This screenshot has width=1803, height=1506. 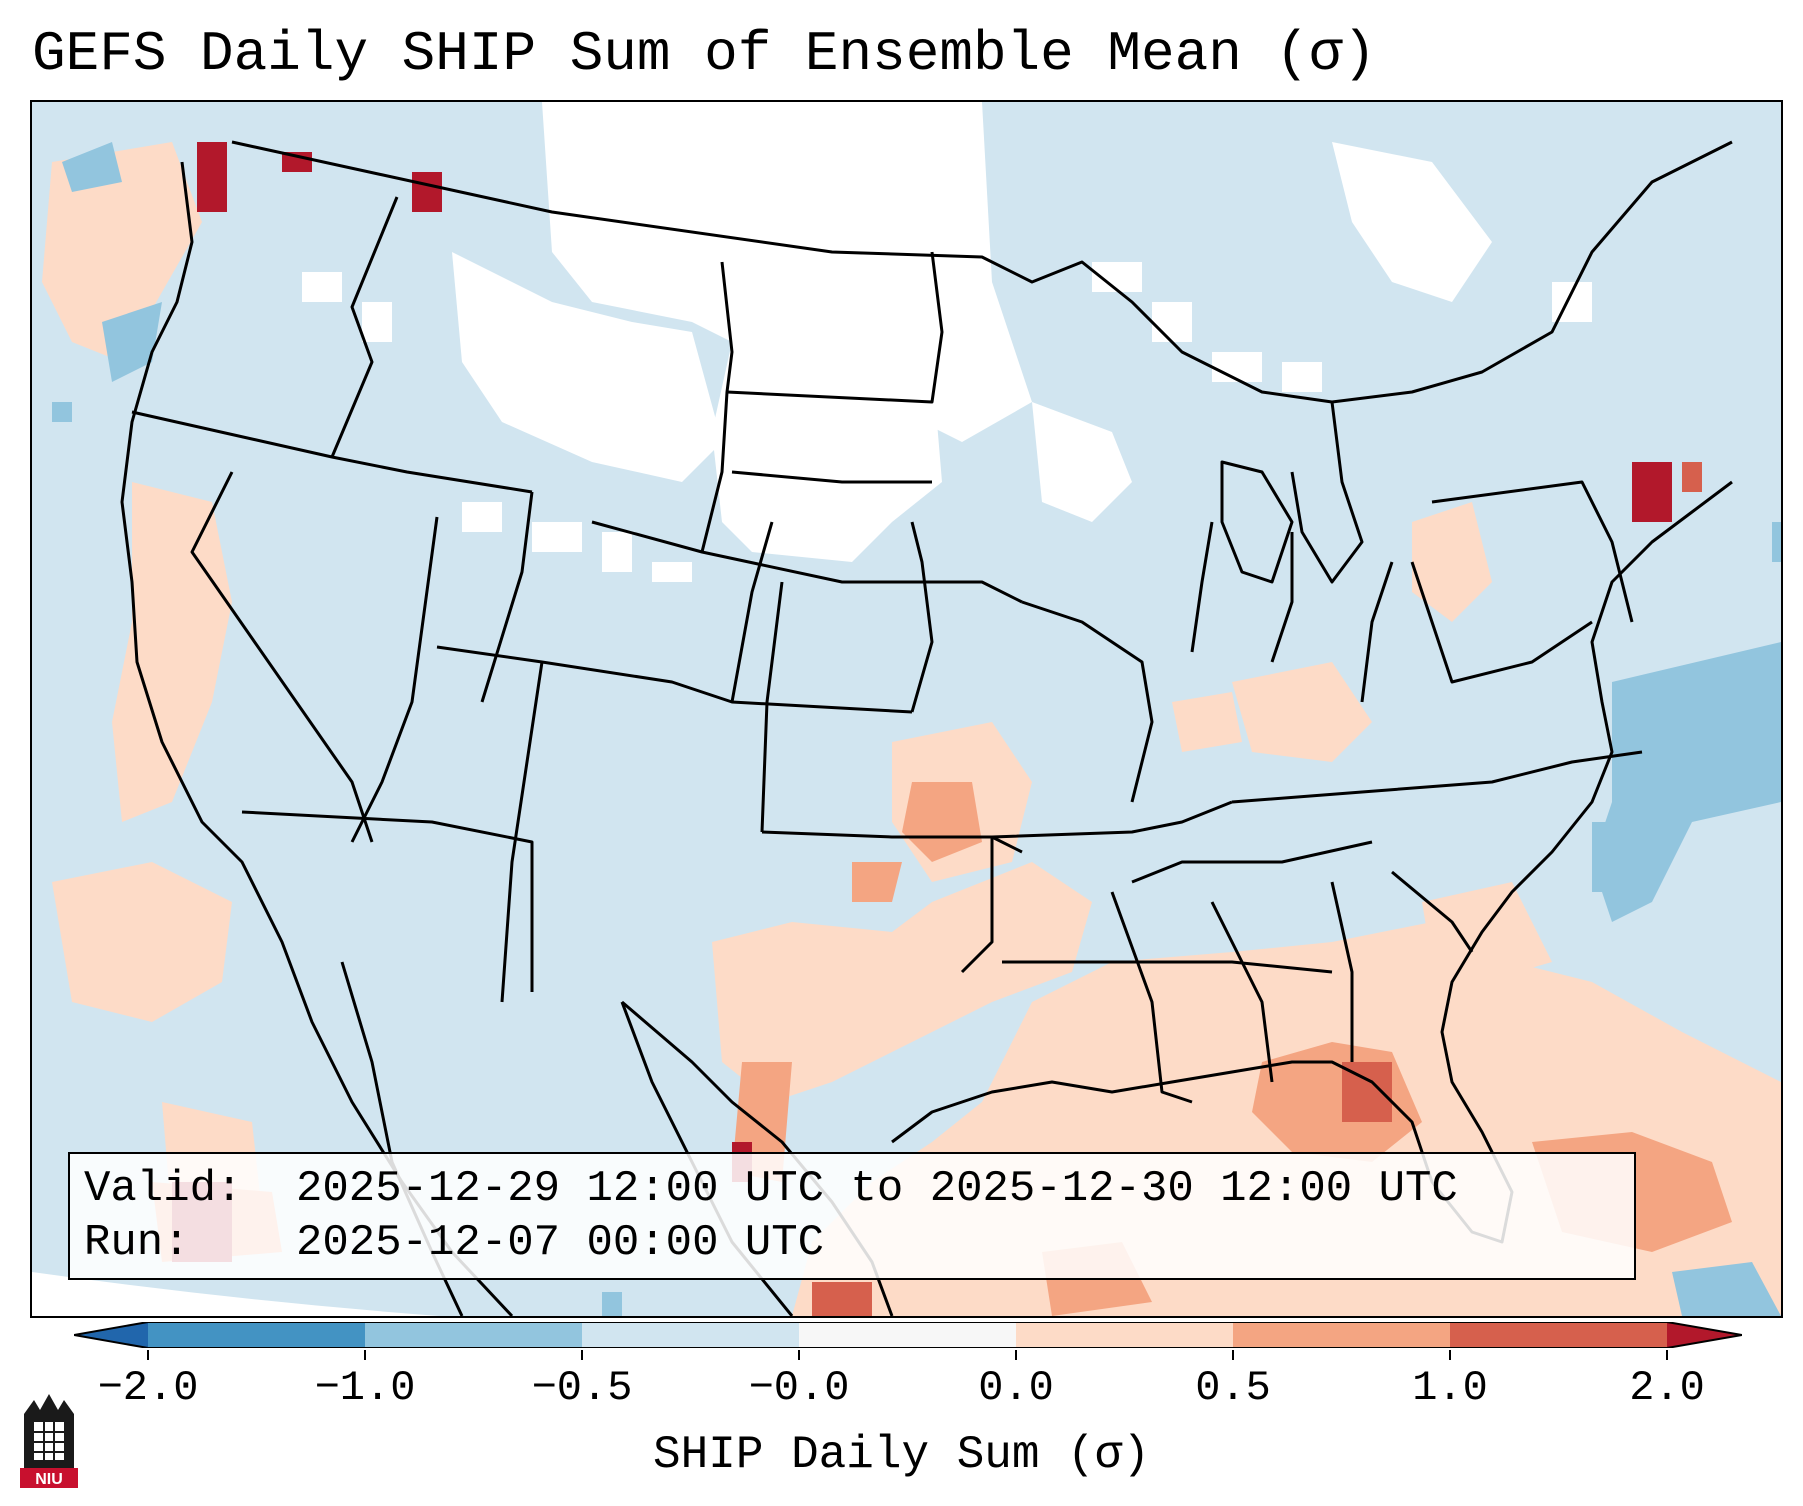 What do you see at coordinates (111, 1335) in the screenshot?
I see `colorbar-extend-low` at bounding box center [111, 1335].